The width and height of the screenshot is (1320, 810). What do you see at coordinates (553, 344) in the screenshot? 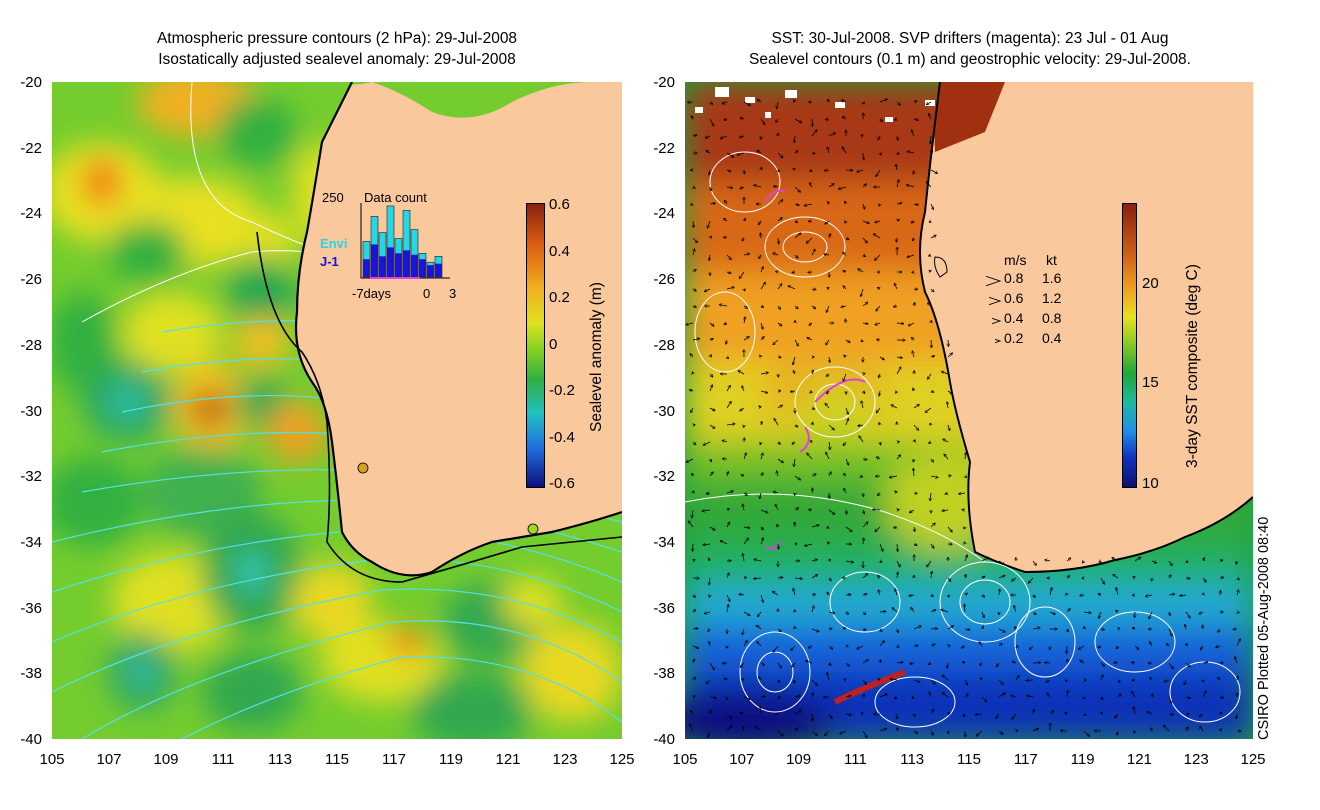
I see `left-colorbar-tick: 0` at bounding box center [553, 344].